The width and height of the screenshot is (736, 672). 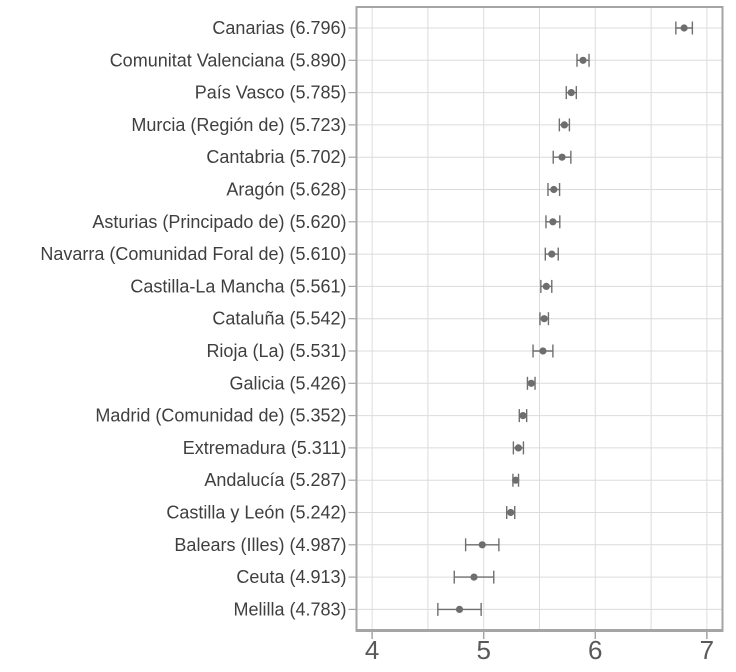 What do you see at coordinates (275, 480) in the screenshot?
I see `category-label: Andalucía (5.287)` at bounding box center [275, 480].